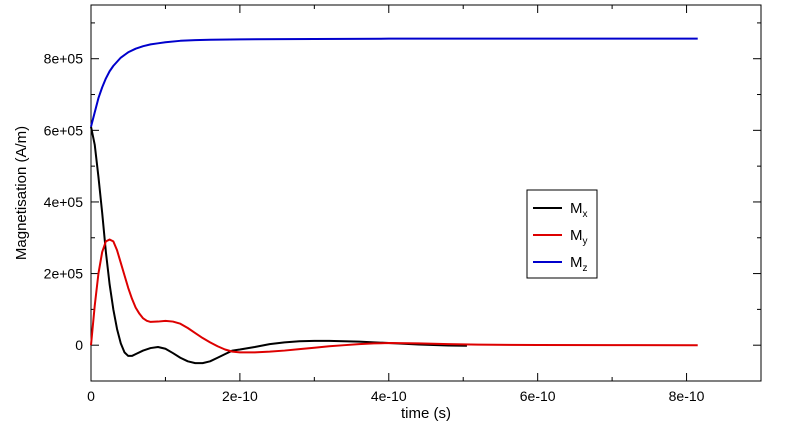  I want to click on y-tick-label: 2e+05, so click(64, 274).